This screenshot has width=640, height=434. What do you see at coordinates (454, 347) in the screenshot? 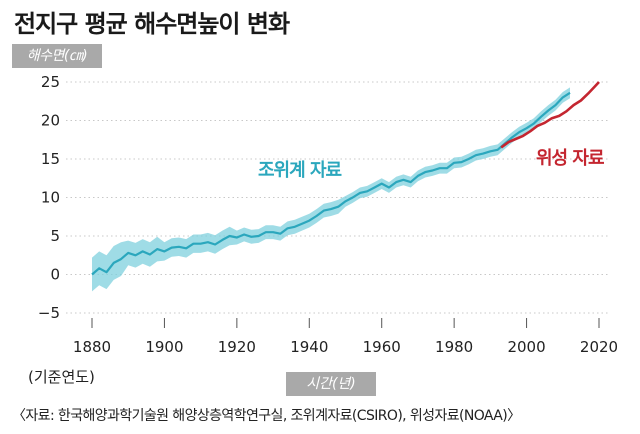
I see `x-tick-label: 1980` at bounding box center [454, 347].